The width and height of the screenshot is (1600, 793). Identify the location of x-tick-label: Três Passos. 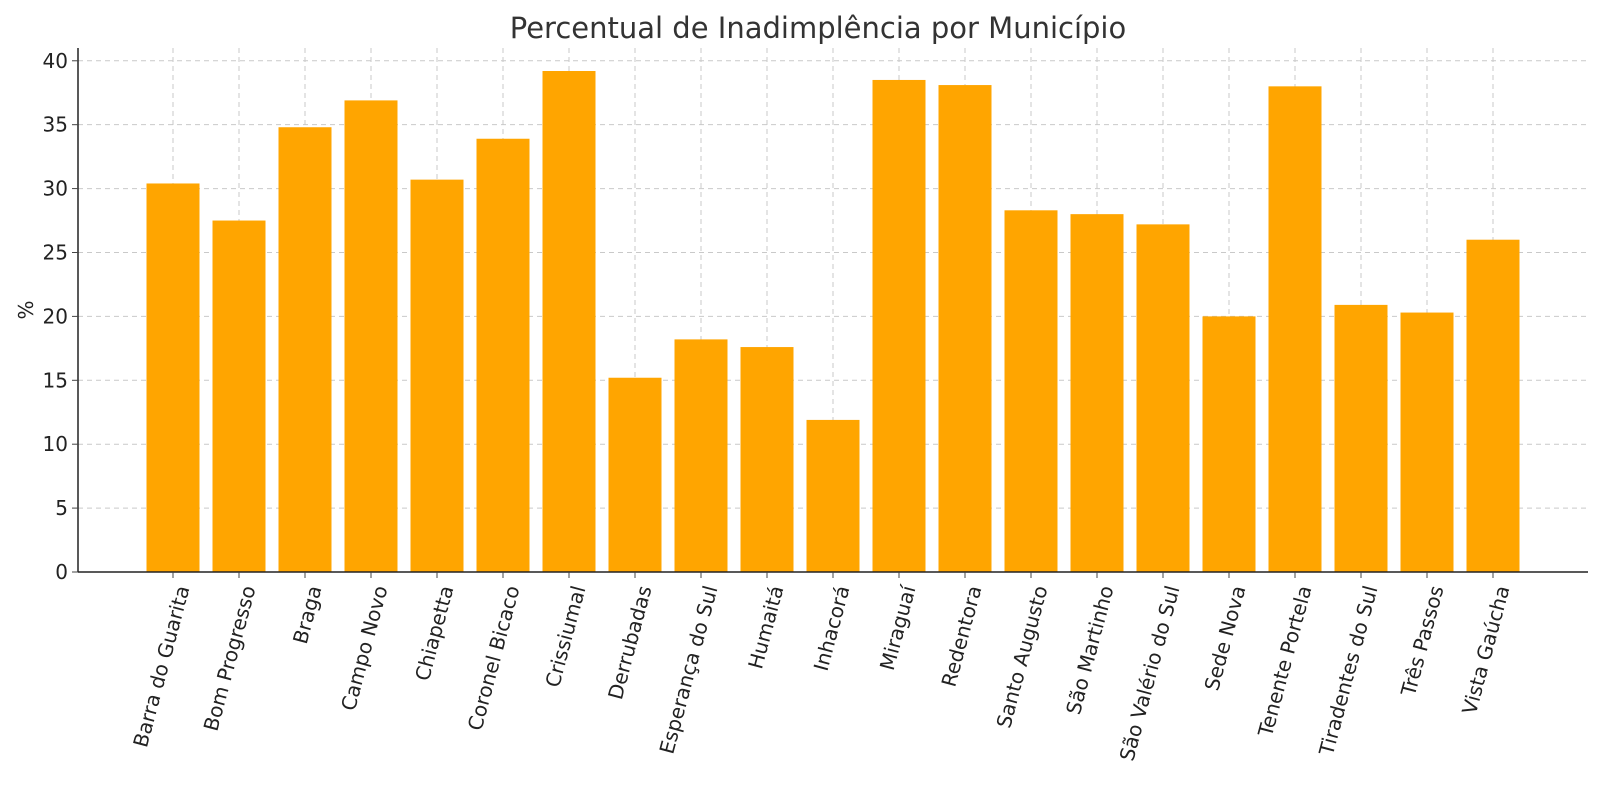
(1422, 641).